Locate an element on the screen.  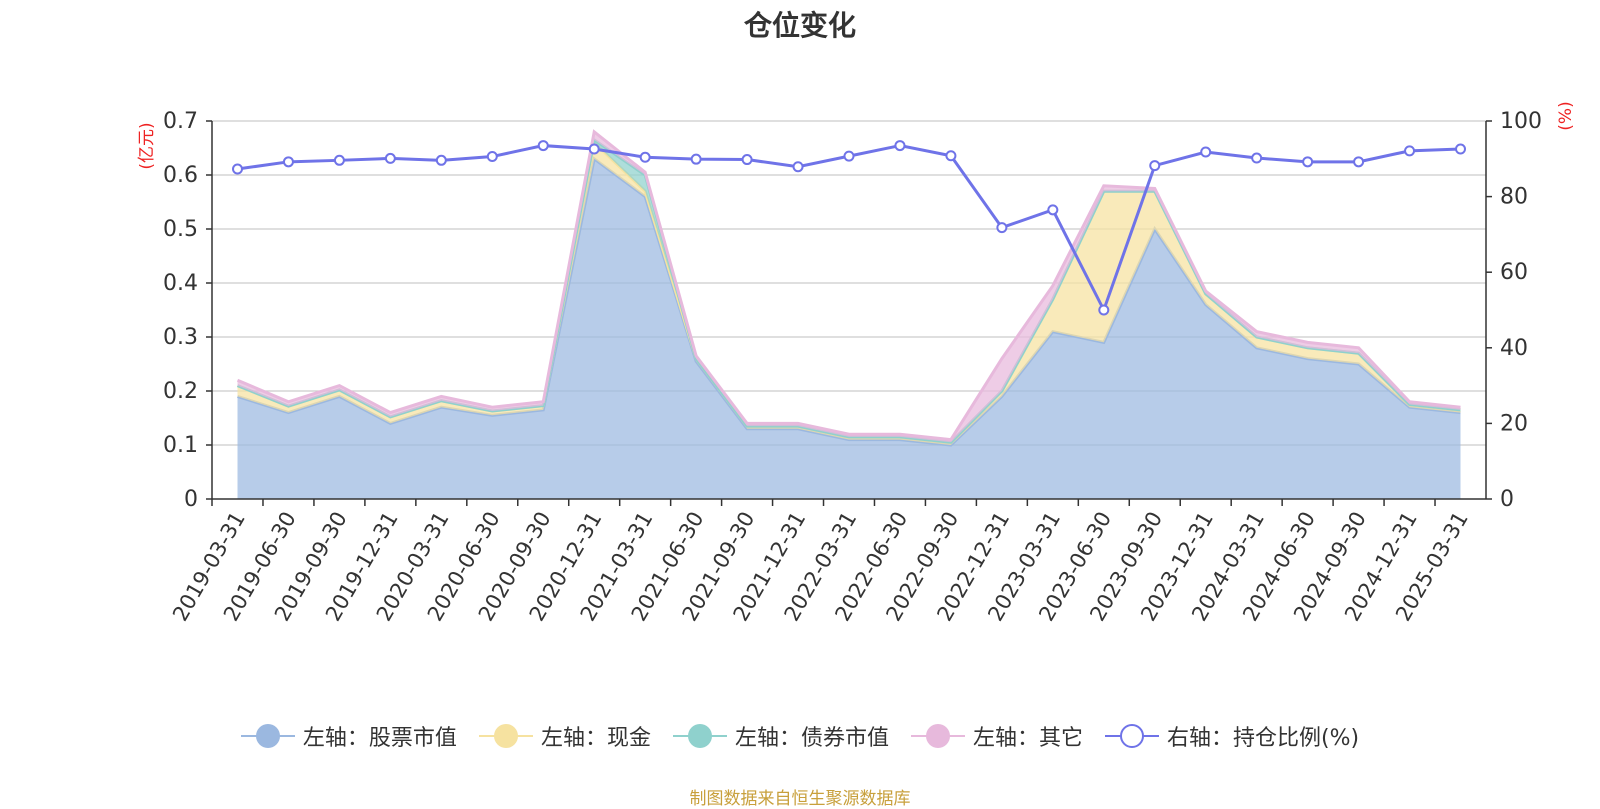
right-tick-label: 60 is located at coordinates (1514, 272).